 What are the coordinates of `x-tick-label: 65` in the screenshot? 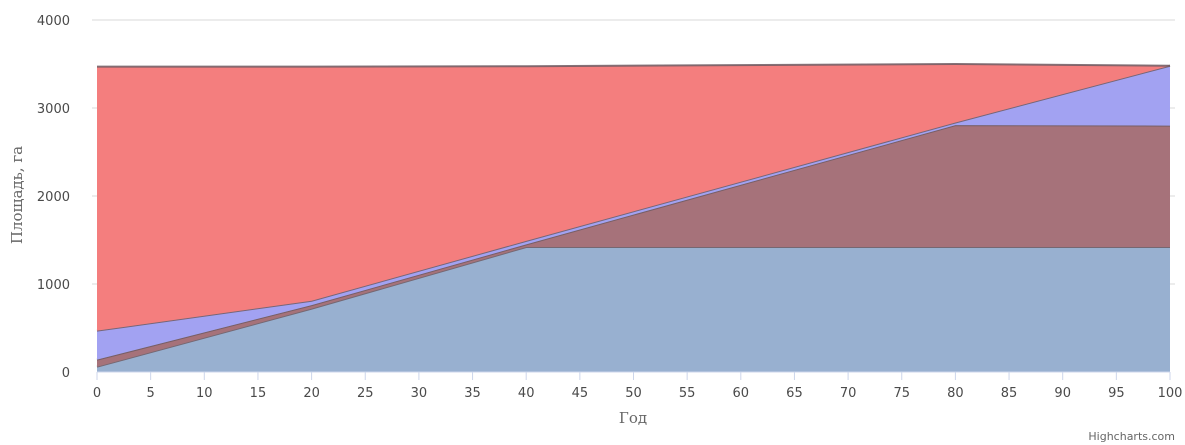 It's located at (794, 393).